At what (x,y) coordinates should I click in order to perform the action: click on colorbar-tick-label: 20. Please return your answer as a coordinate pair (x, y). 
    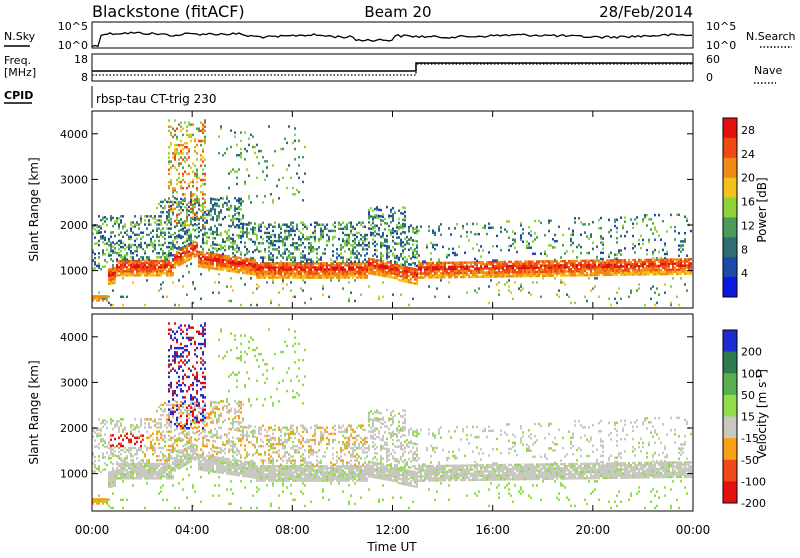
    Looking at the image, I should click on (748, 178).